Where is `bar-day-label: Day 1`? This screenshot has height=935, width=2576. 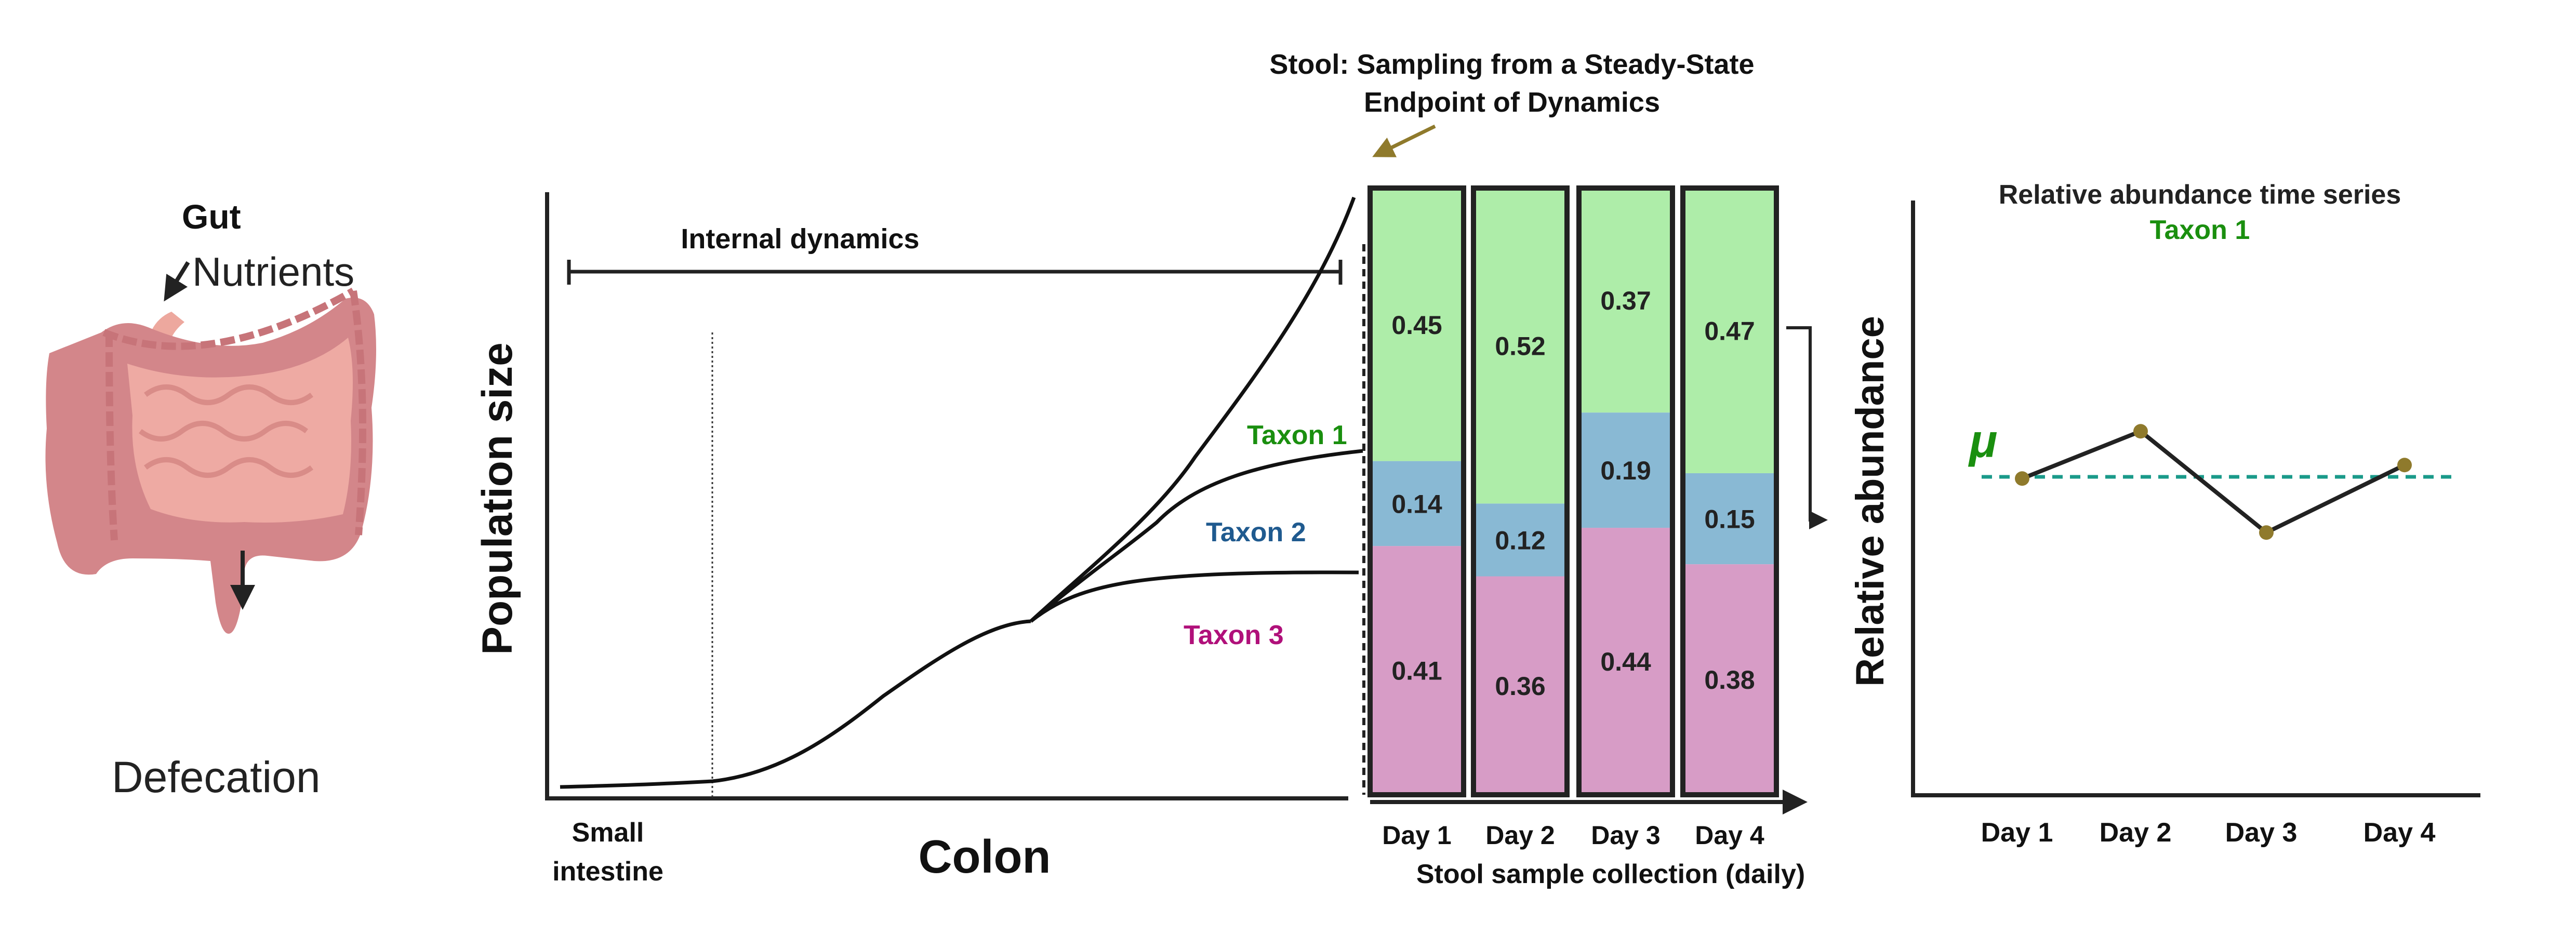 bar-day-label: Day 1 is located at coordinates (1417, 836).